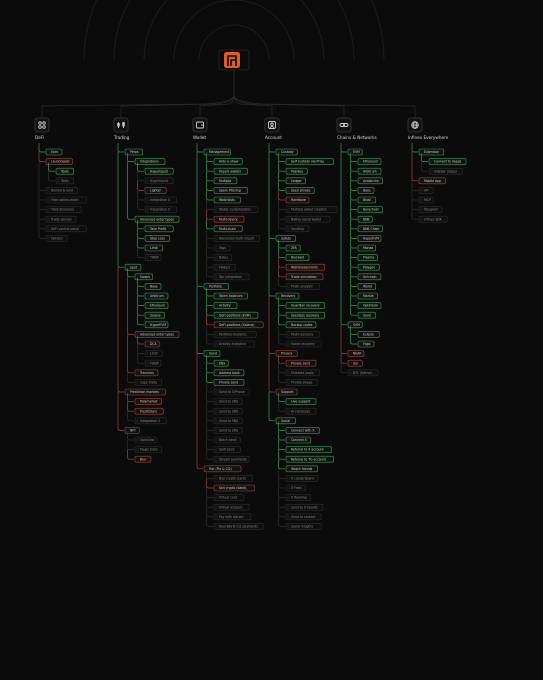  Describe the element at coordinates (177, 94) in the screenshot. I see `hub-connector-trading` at that location.